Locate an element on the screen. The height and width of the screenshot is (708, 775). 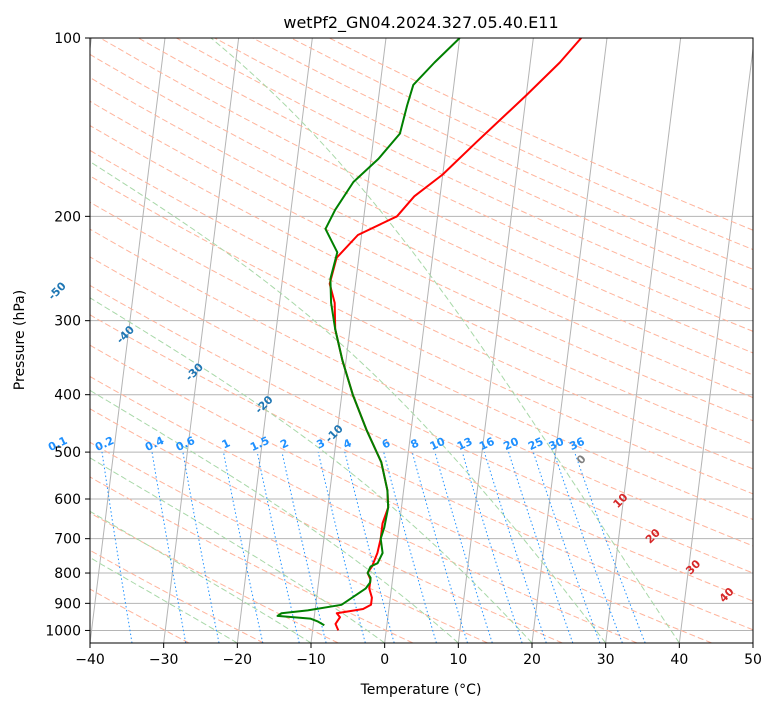
y-tick-label: 700 is located at coordinates (67, 540).